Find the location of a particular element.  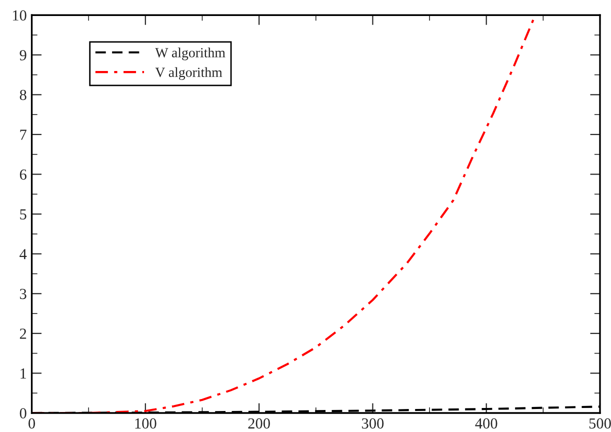

x-tick-label: 0 is located at coordinates (32, 423).